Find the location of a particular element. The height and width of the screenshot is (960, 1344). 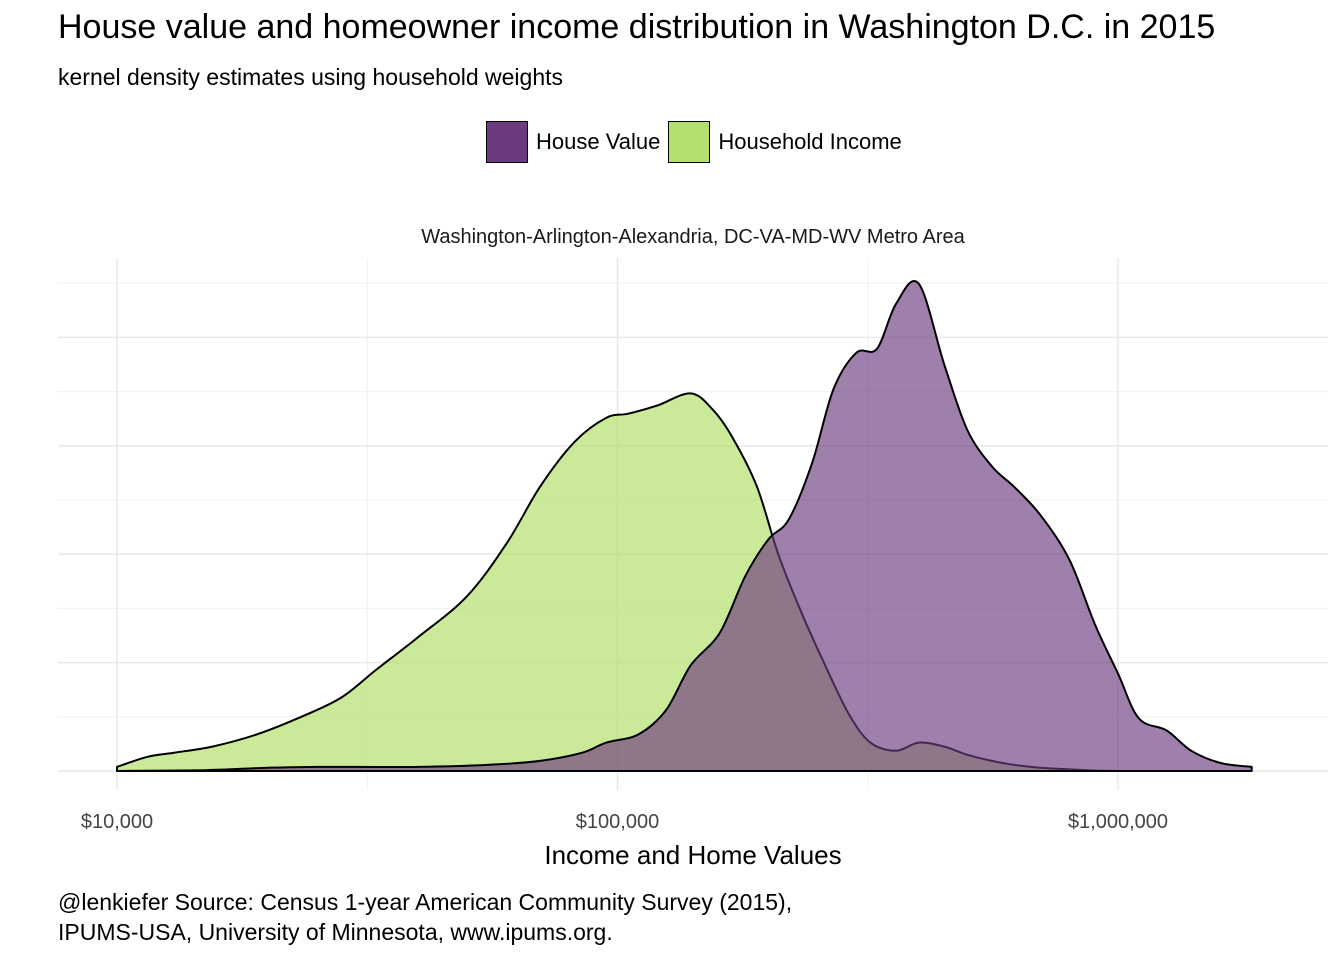

legend-swatch-household-income is located at coordinates (689, 142).